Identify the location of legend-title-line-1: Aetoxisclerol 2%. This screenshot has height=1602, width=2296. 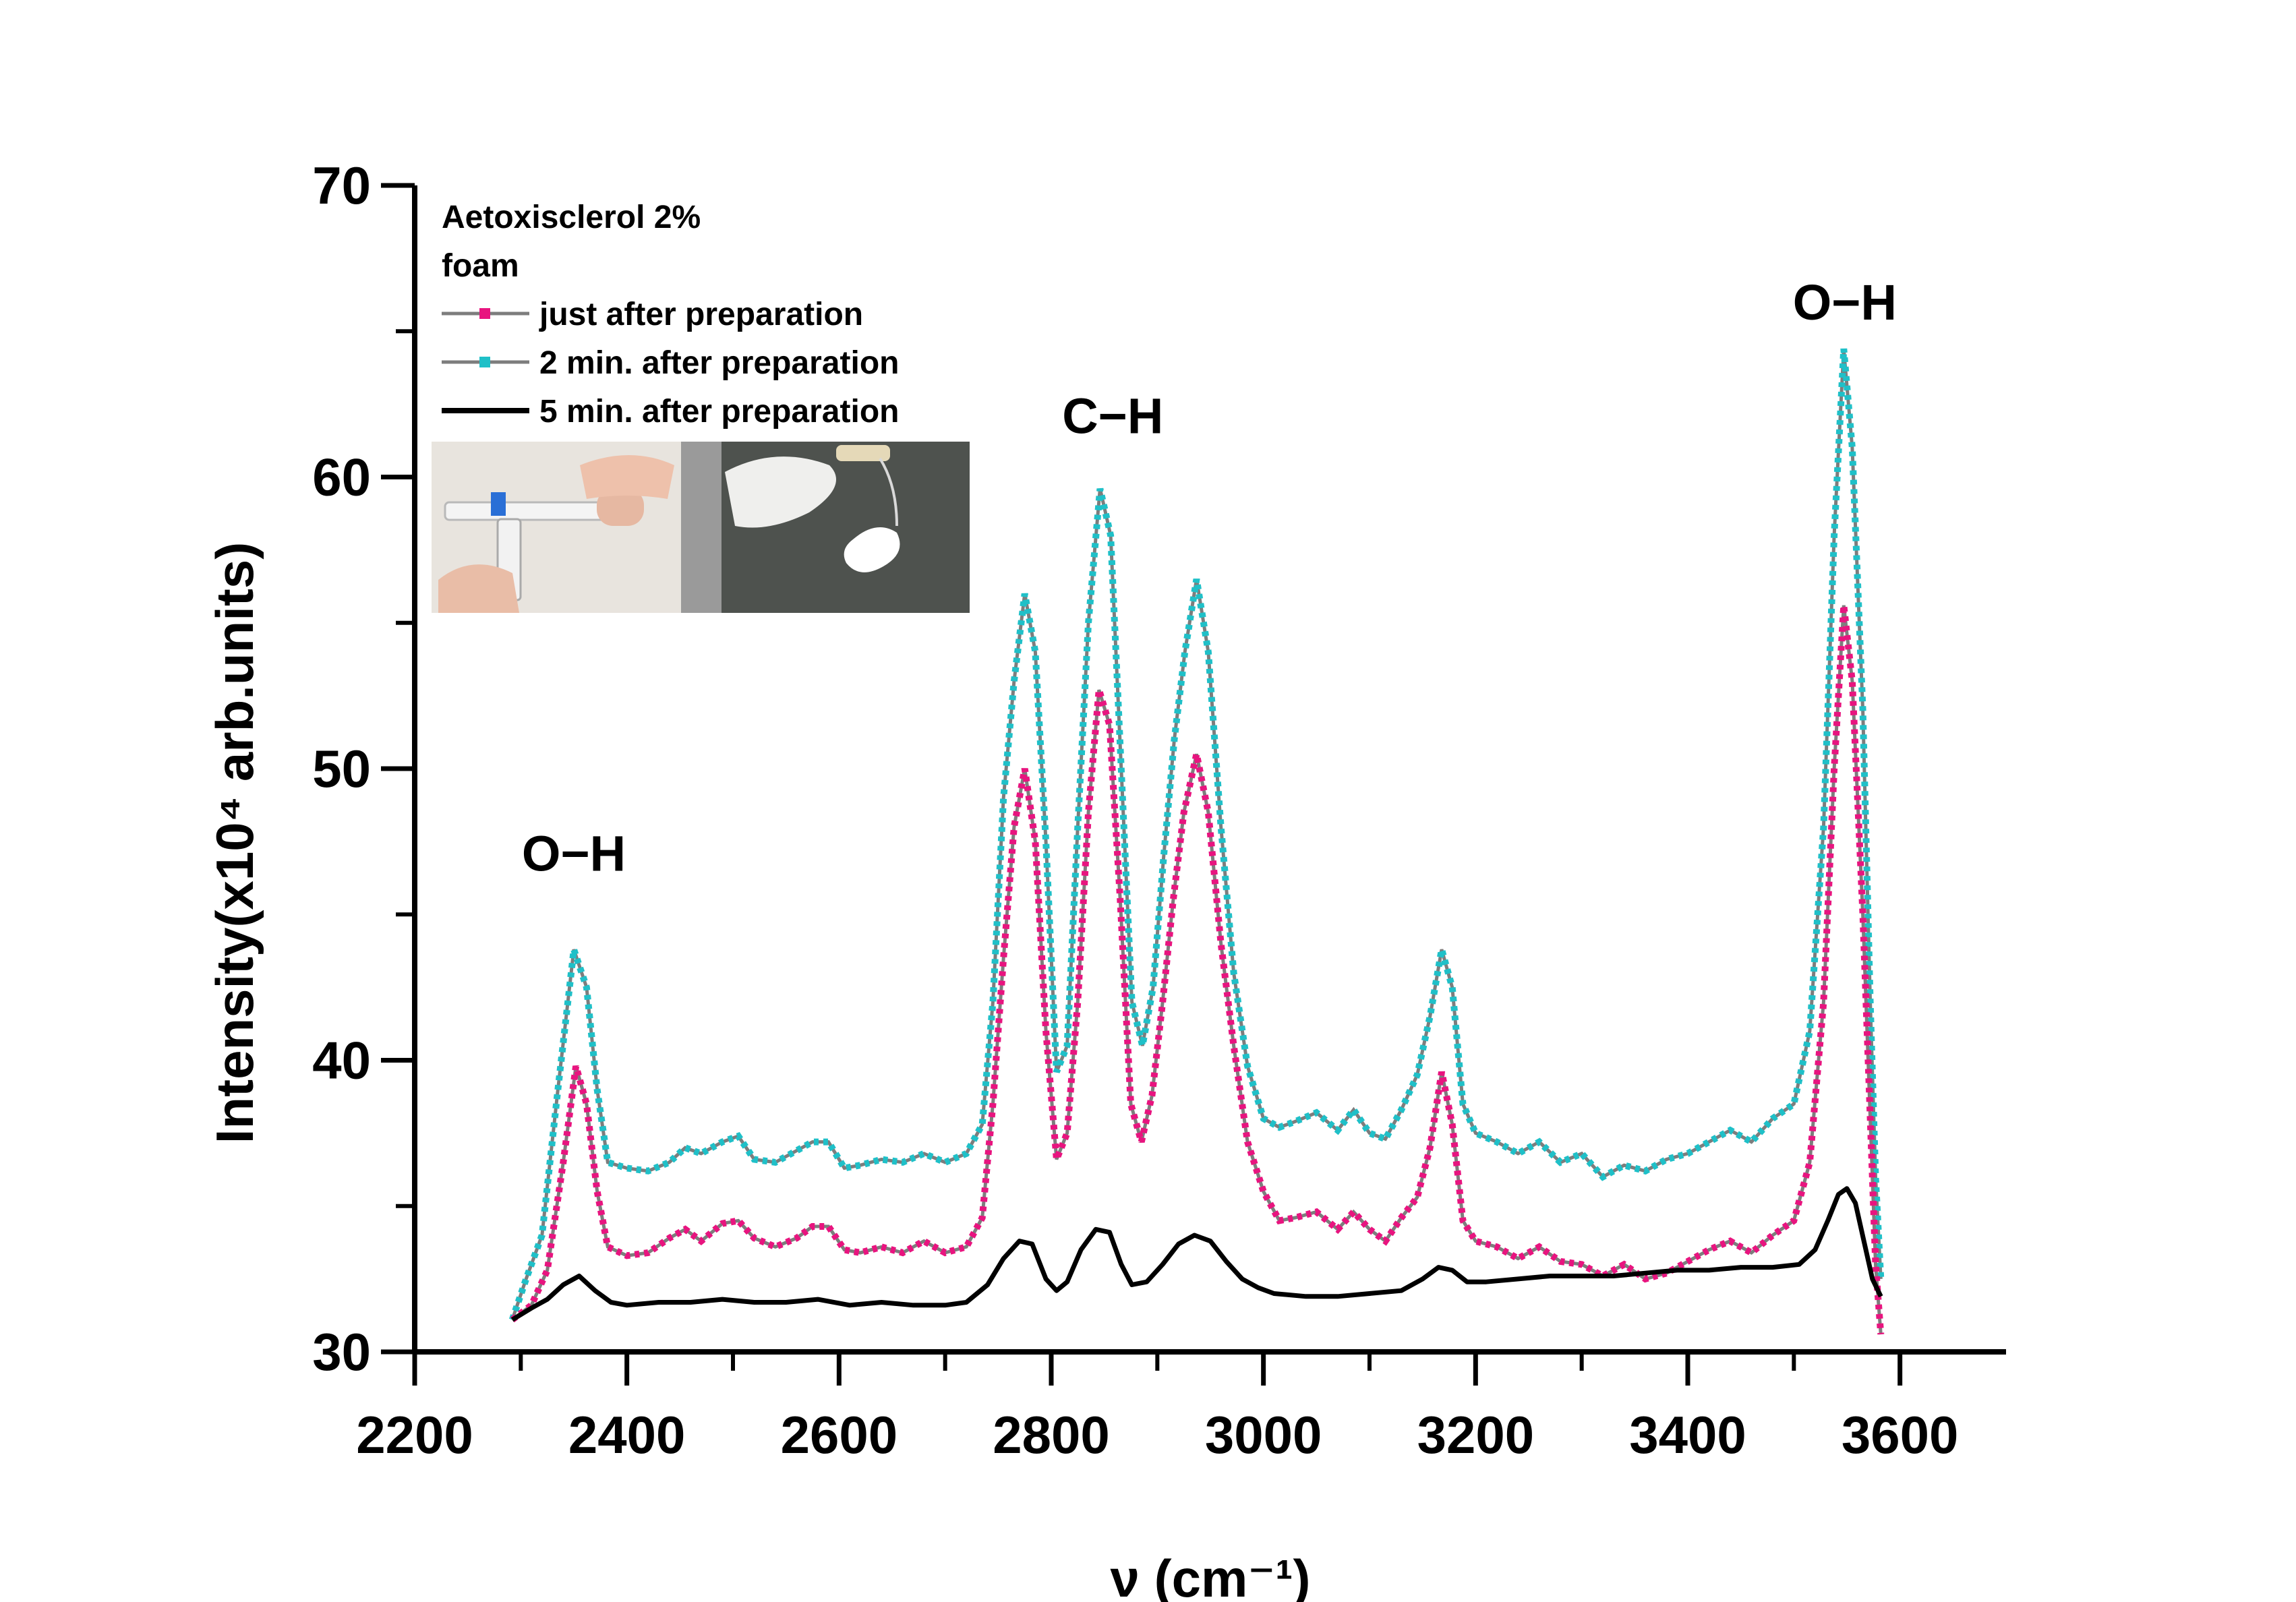
(571, 217).